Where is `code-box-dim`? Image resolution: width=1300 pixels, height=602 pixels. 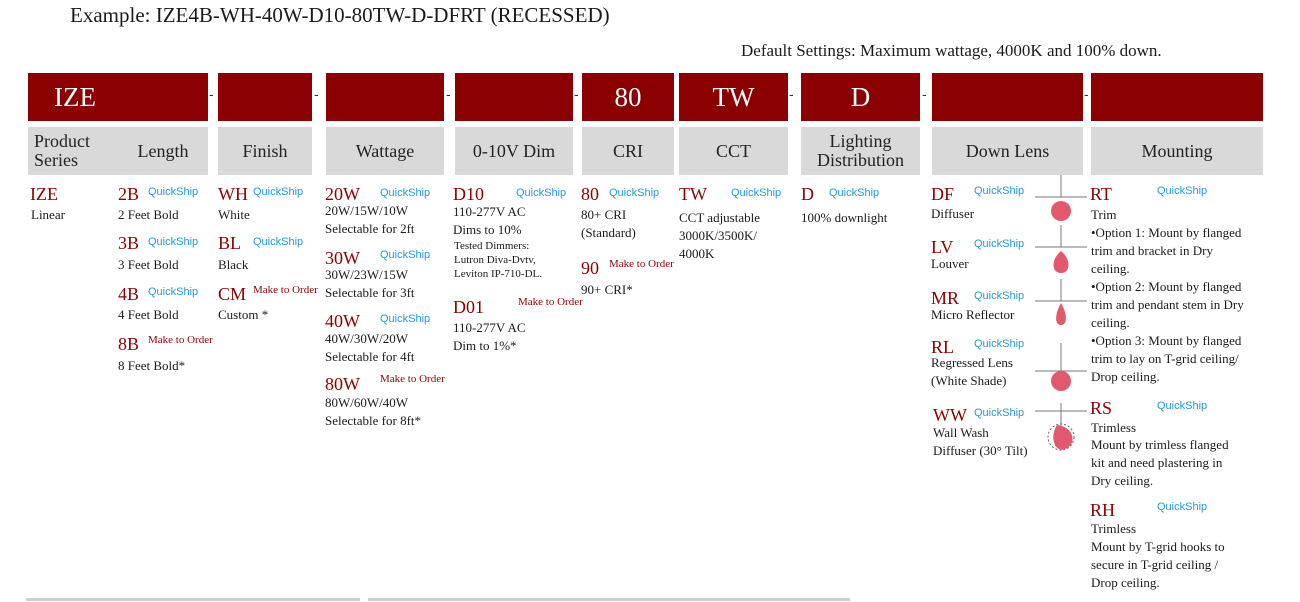
code-box-dim is located at coordinates (514, 97).